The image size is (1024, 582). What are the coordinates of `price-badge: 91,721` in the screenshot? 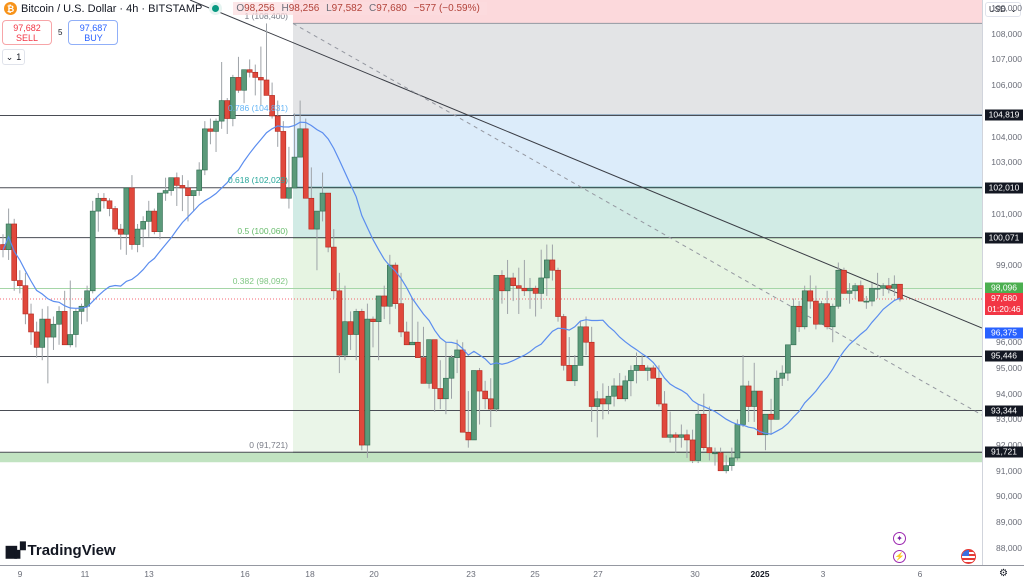 It's located at (1004, 452).